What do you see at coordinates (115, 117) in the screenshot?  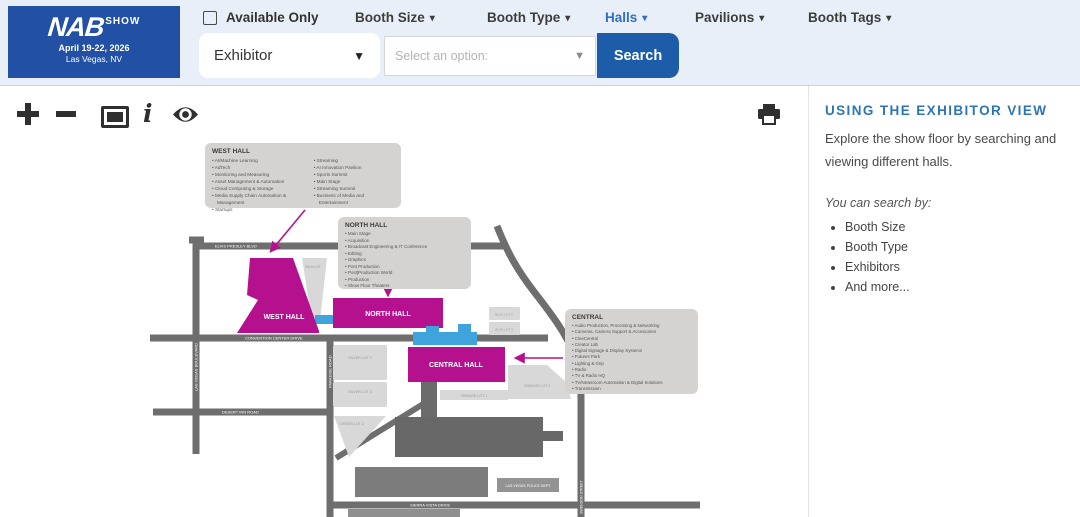 I see `fit-view-icon` at bounding box center [115, 117].